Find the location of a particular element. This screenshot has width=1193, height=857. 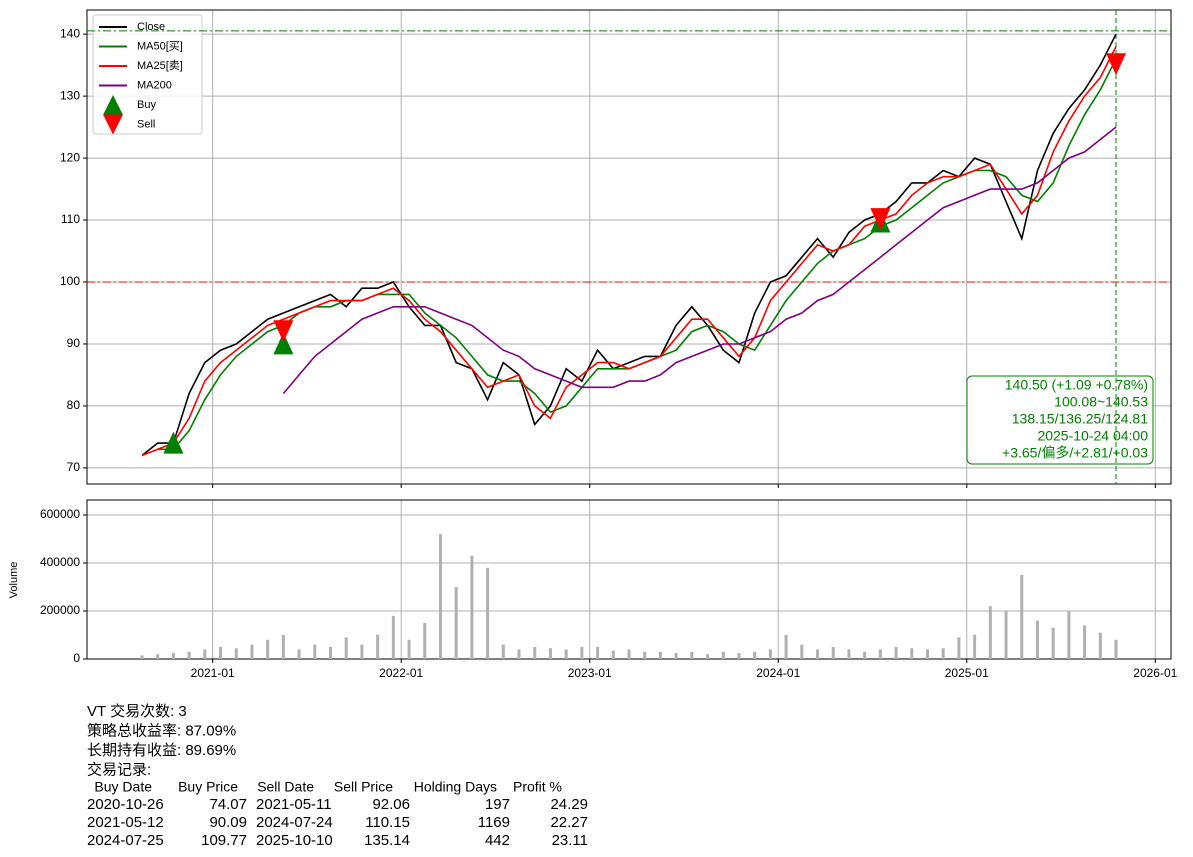

table-cell: 2024-07-25 is located at coordinates (125, 840).